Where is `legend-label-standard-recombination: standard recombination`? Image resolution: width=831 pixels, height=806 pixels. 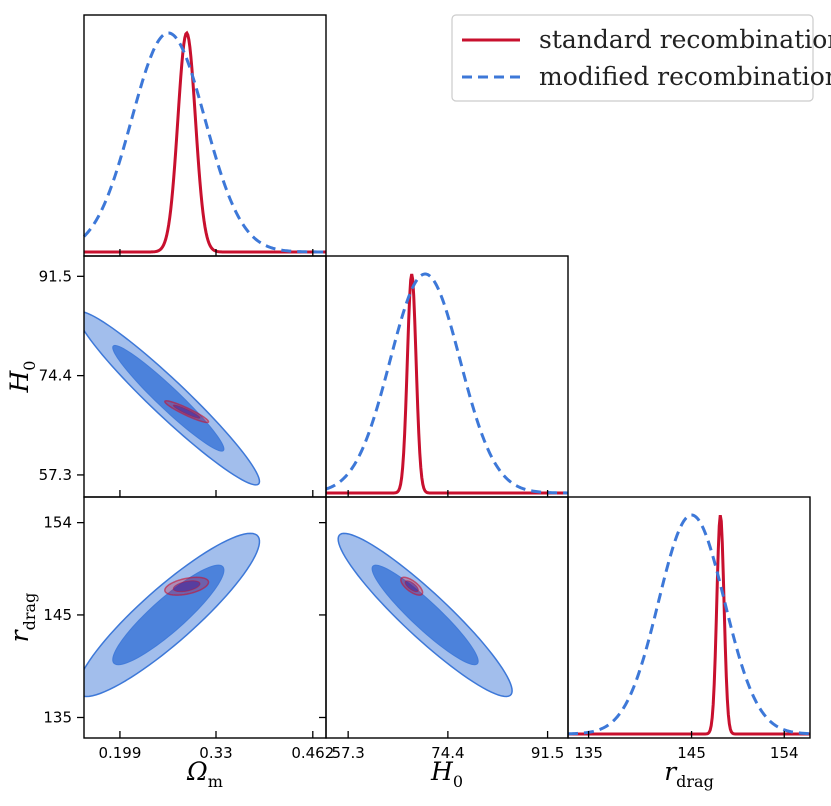
legend-label-standard-recombination: standard recombination is located at coordinates (685, 39).